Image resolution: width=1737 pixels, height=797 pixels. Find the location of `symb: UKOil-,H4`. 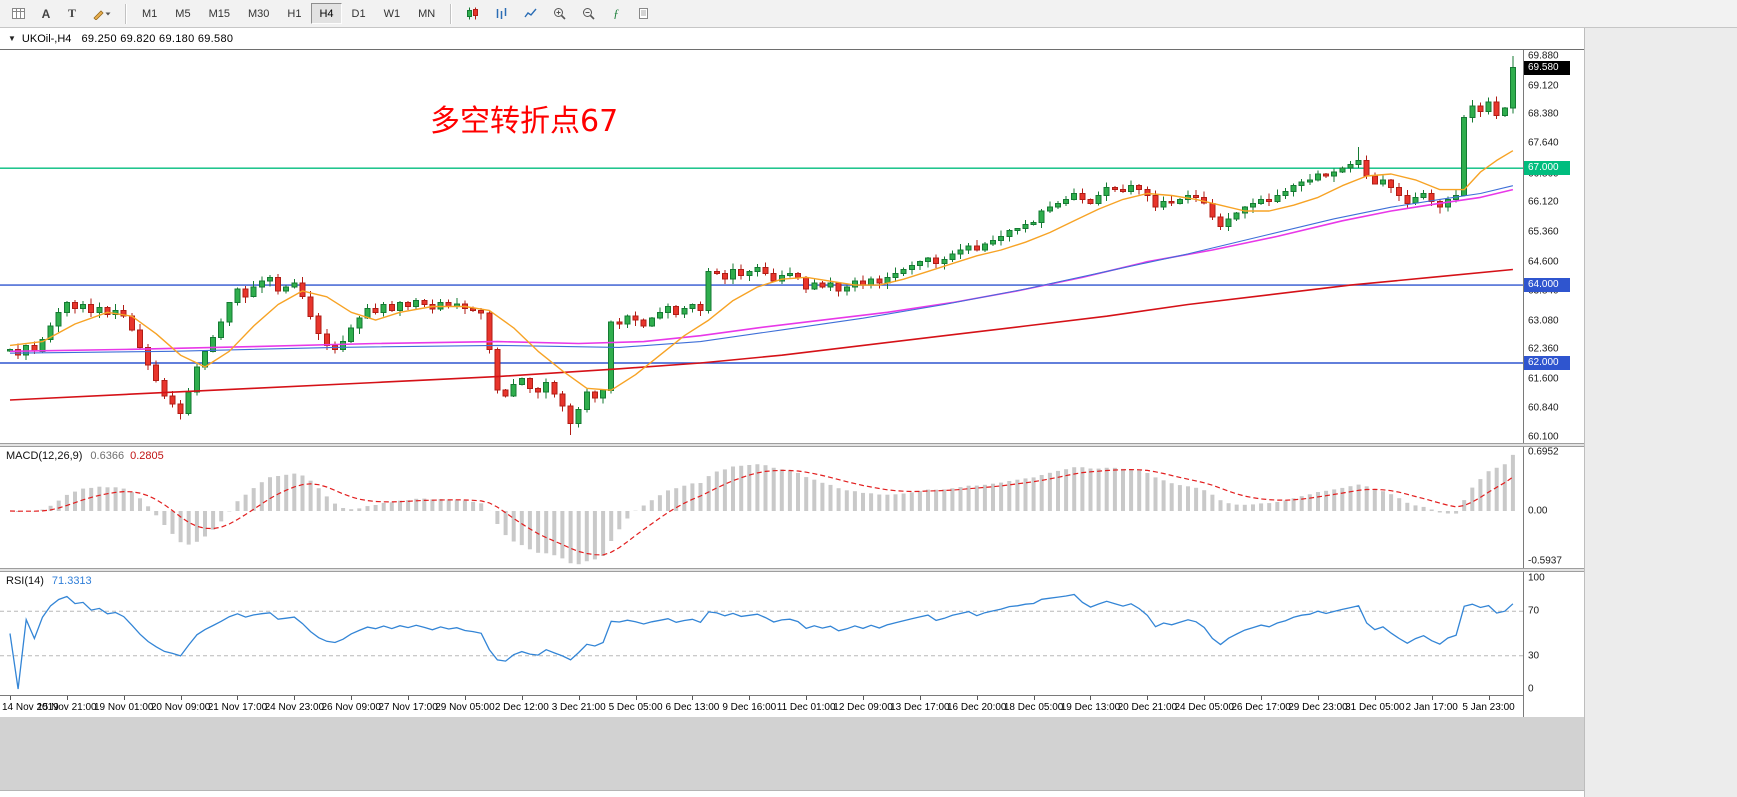

symb: UKOil-,H4 is located at coordinates (46, 38).